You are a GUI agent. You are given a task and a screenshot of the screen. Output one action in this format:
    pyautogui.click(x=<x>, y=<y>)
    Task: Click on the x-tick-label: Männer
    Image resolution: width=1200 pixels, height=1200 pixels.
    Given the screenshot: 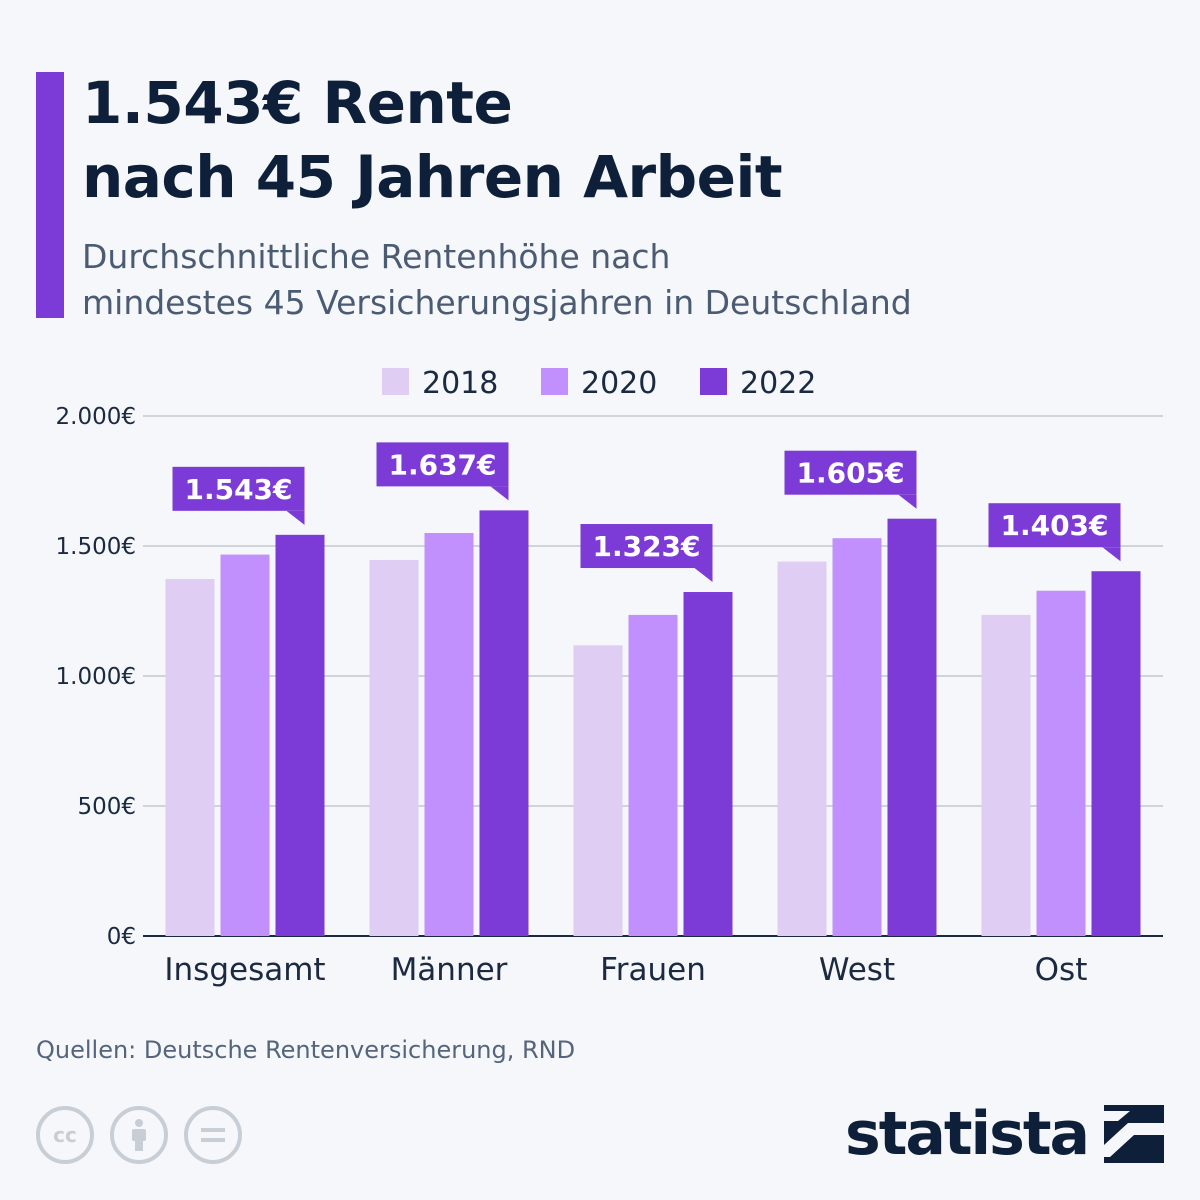 What is the action you would take?
    pyautogui.click(x=449, y=970)
    